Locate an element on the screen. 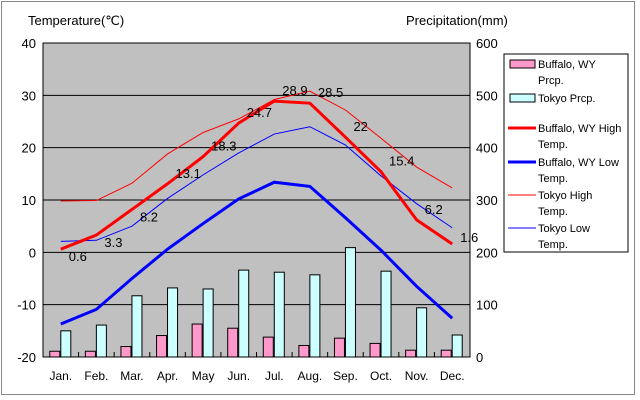 This screenshot has height=400, width=640. legend is located at coordinates (566, 153).